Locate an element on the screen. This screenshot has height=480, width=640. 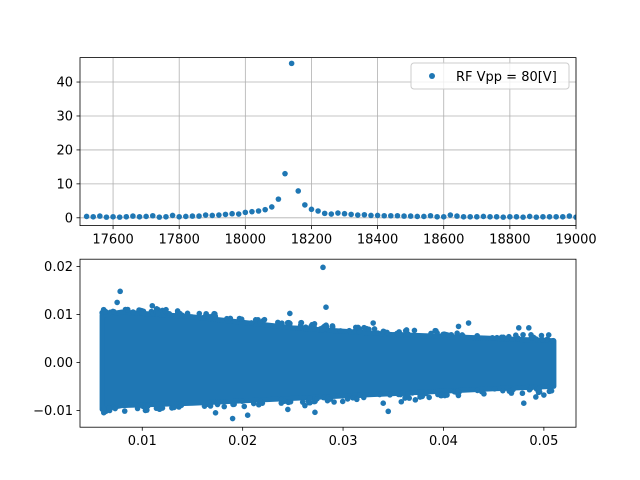
top-y-tick-label: 10 is located at coordinates (64, 184).